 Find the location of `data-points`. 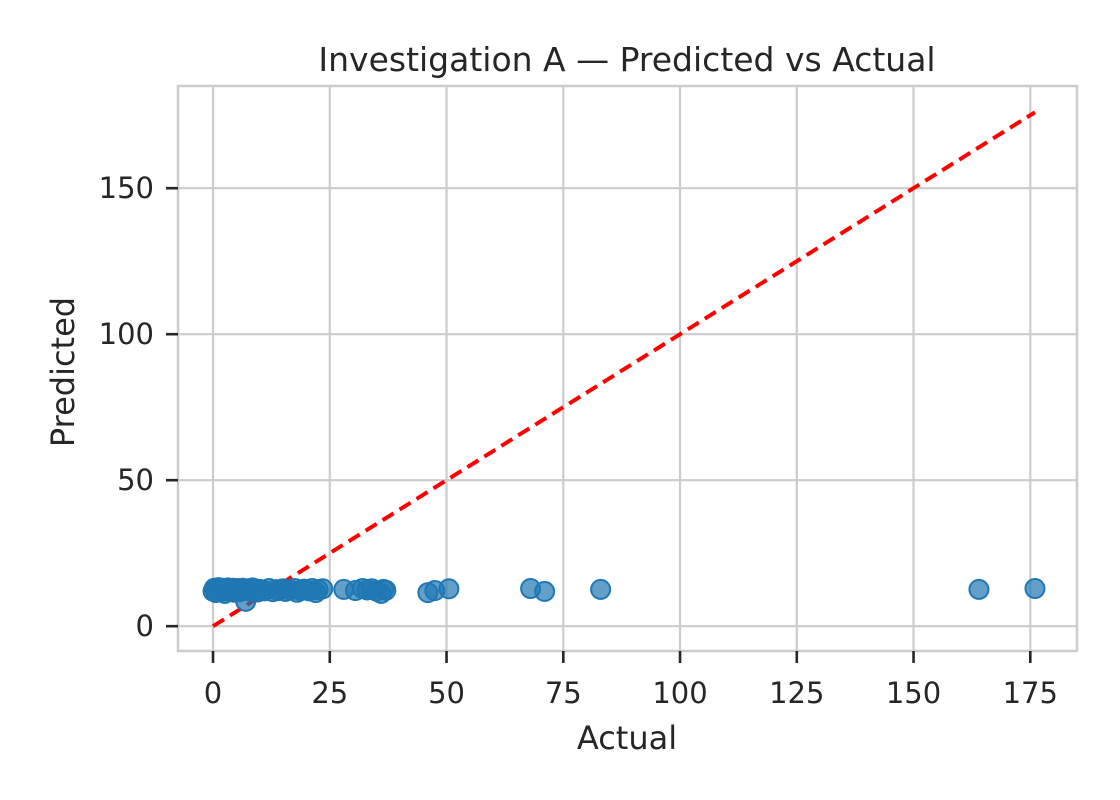

data-points is located at coordinates (624, 594).